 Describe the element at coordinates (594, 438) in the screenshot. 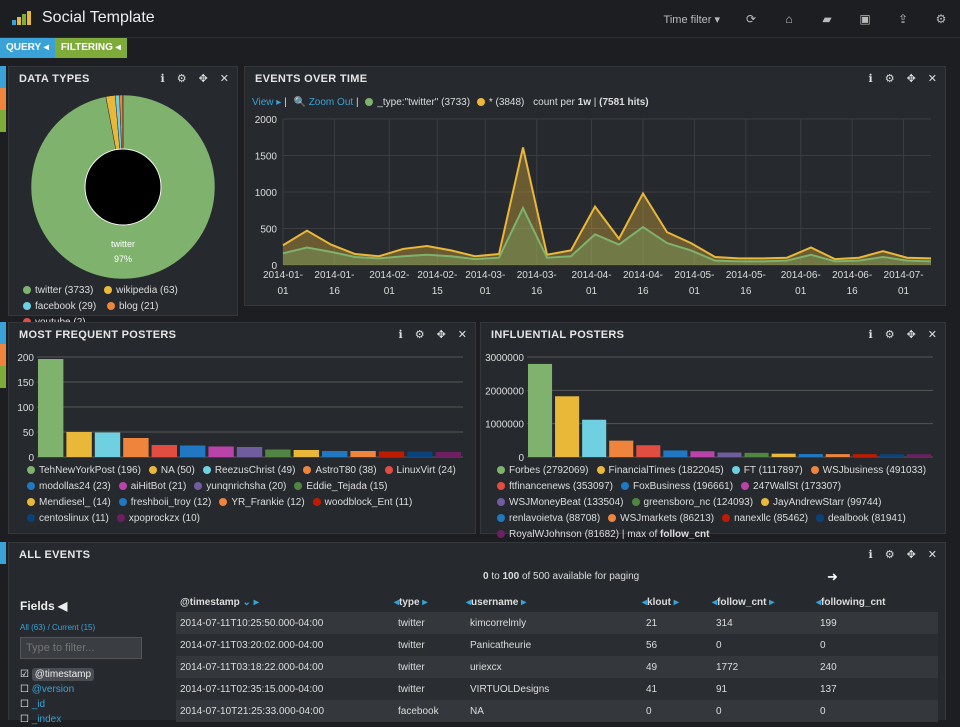

I see `bar-FT` at that location.